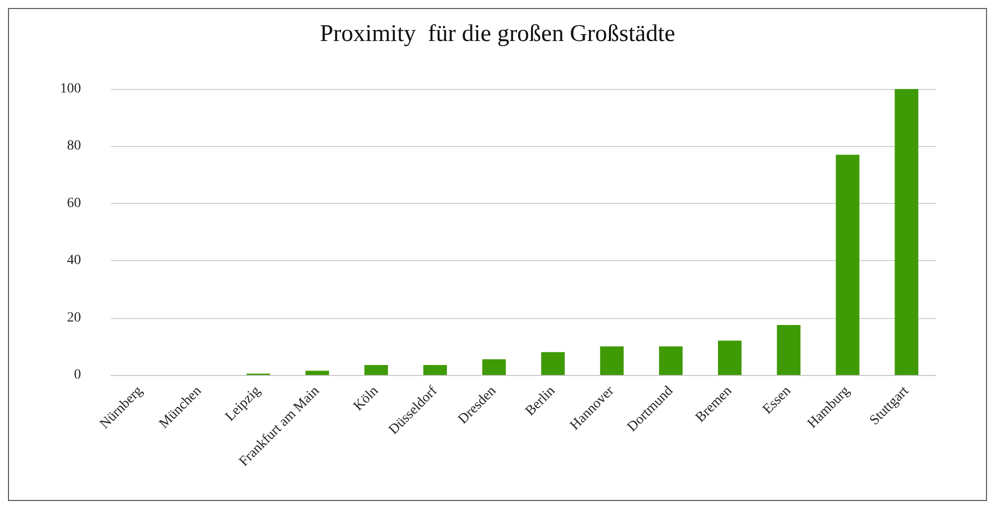 The height and width of the screenshot is (509, 995). I want to click on y-tick-label: 100, so click(70, 89).